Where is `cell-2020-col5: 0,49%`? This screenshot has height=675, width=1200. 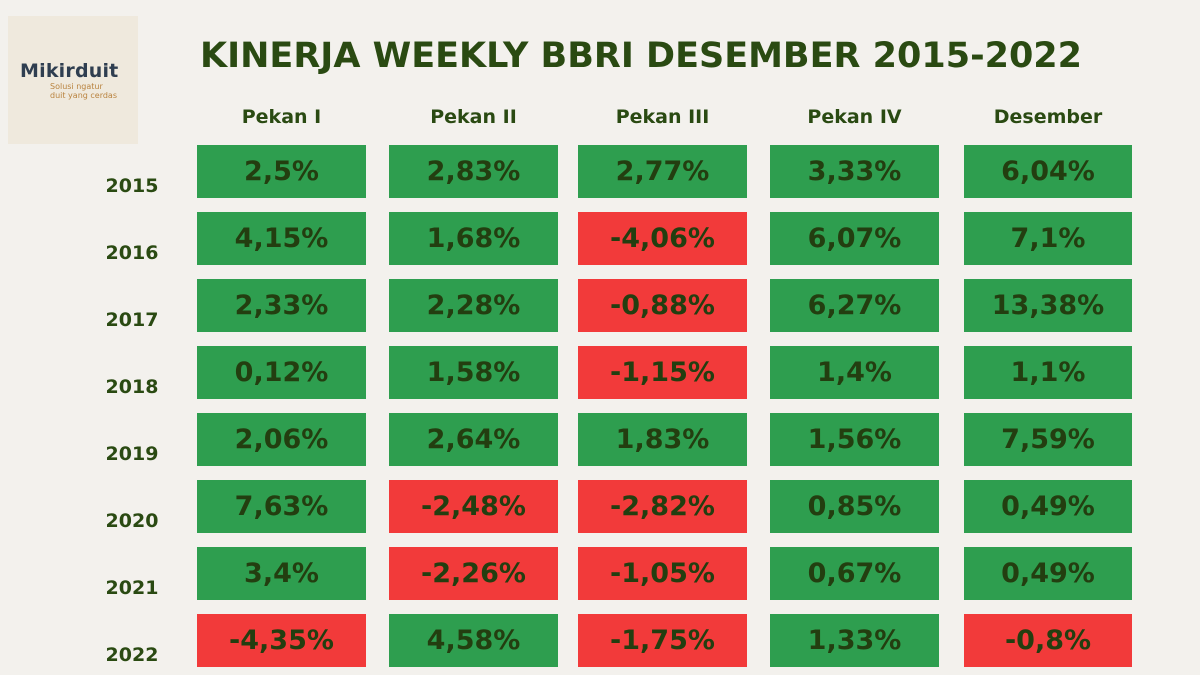 cell-2020-col5: 0,49% is located at coordinates (1048, 506).